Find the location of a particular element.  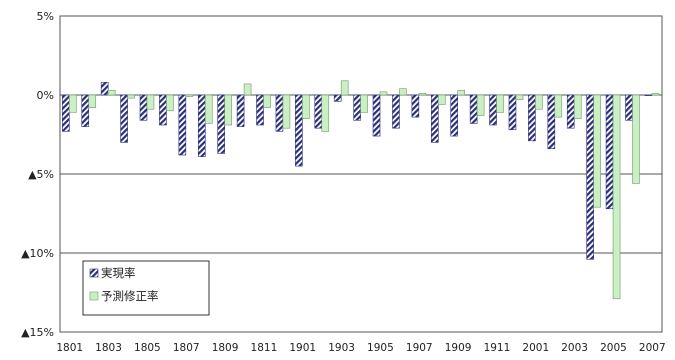

legend-swatch-yosoku is located at coordinates (94, 296).